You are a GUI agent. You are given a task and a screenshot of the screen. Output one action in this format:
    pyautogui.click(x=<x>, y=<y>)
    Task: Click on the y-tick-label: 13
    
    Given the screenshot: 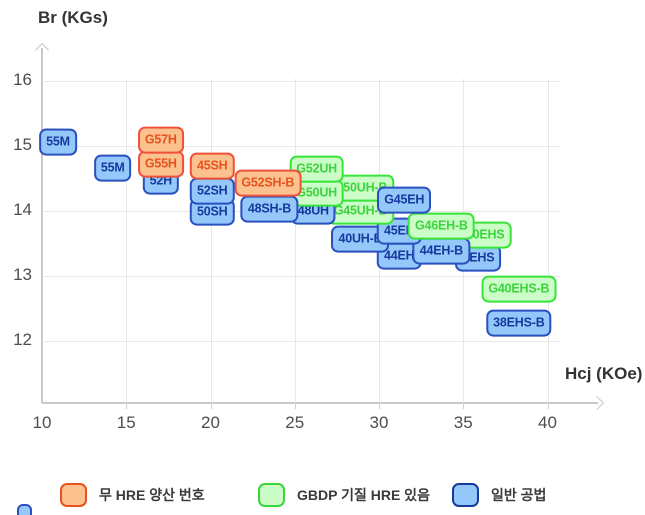 What is the action you would take?
    pyautogui.click(x=22, y=274)
    